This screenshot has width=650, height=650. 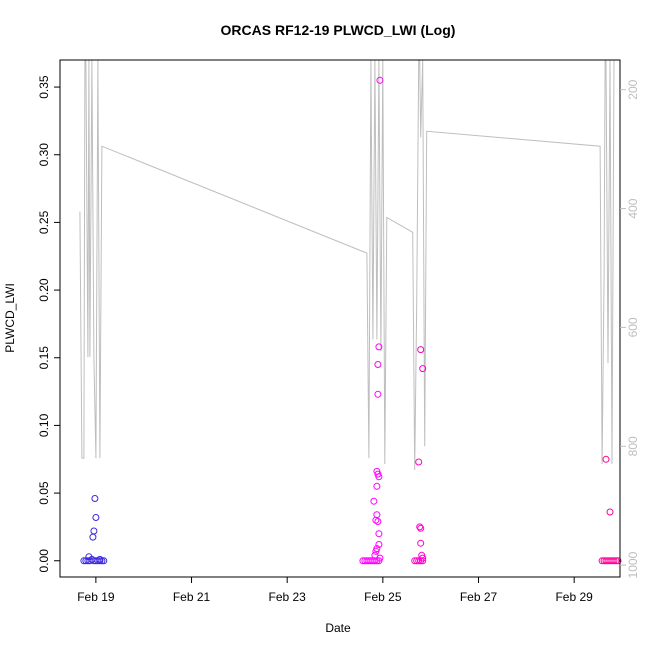 I want to click on y-axis-left: 0.00 0.05 0.10 0.15 0.20 0.25 0.30 0.35, so click(x=48, y=323).